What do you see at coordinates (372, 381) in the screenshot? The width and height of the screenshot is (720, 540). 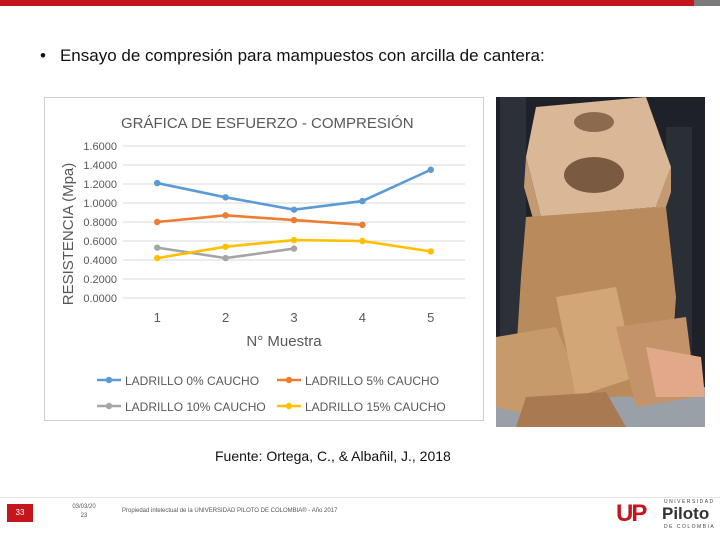 I see `legend-label: LADRILLO 5% CAUCHO` at bounding box center [372, 381].